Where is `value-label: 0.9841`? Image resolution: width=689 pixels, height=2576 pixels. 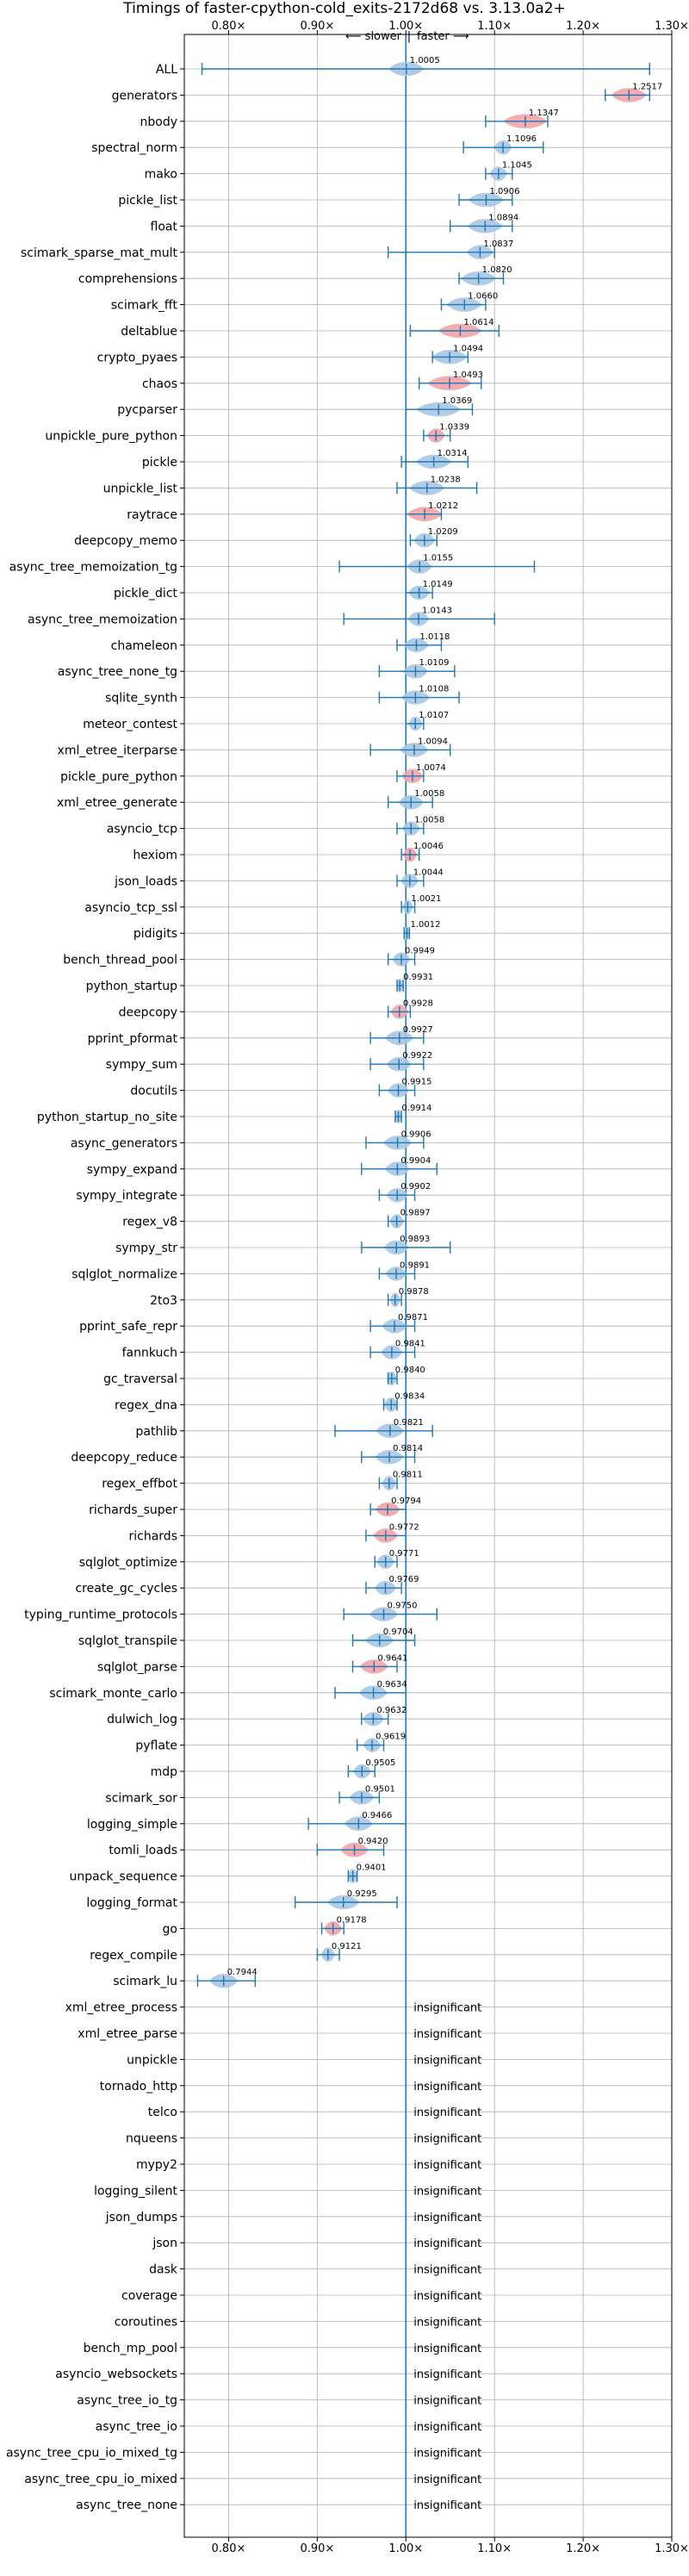 value-label: 0.9841 is located at coordinates (410, 1345).